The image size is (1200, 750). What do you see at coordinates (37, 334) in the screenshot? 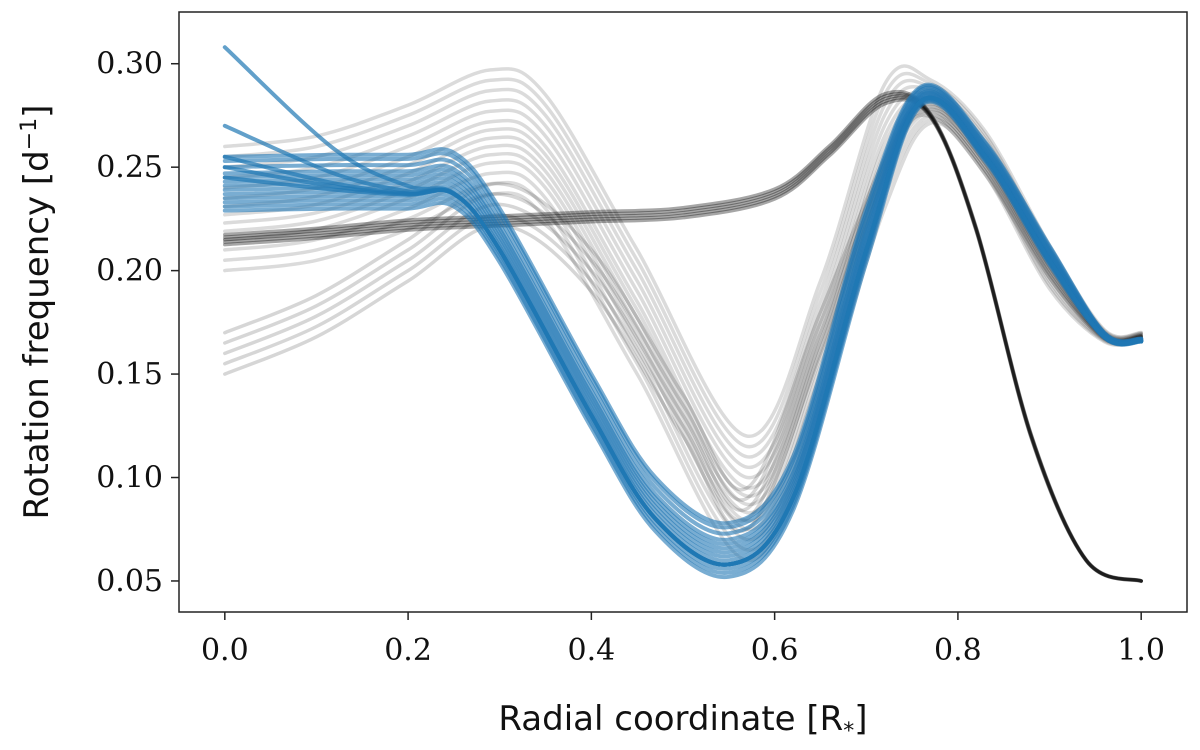
I see `y-axis-label-main: Rotation frequency [d` at bounding box center [37, 334].